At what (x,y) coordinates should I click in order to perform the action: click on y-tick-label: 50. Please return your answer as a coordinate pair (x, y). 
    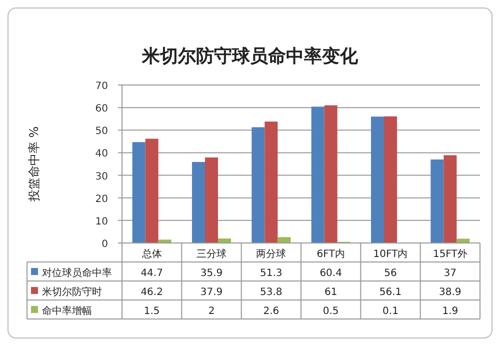
    Looking at the image, I should click on (101, 132).